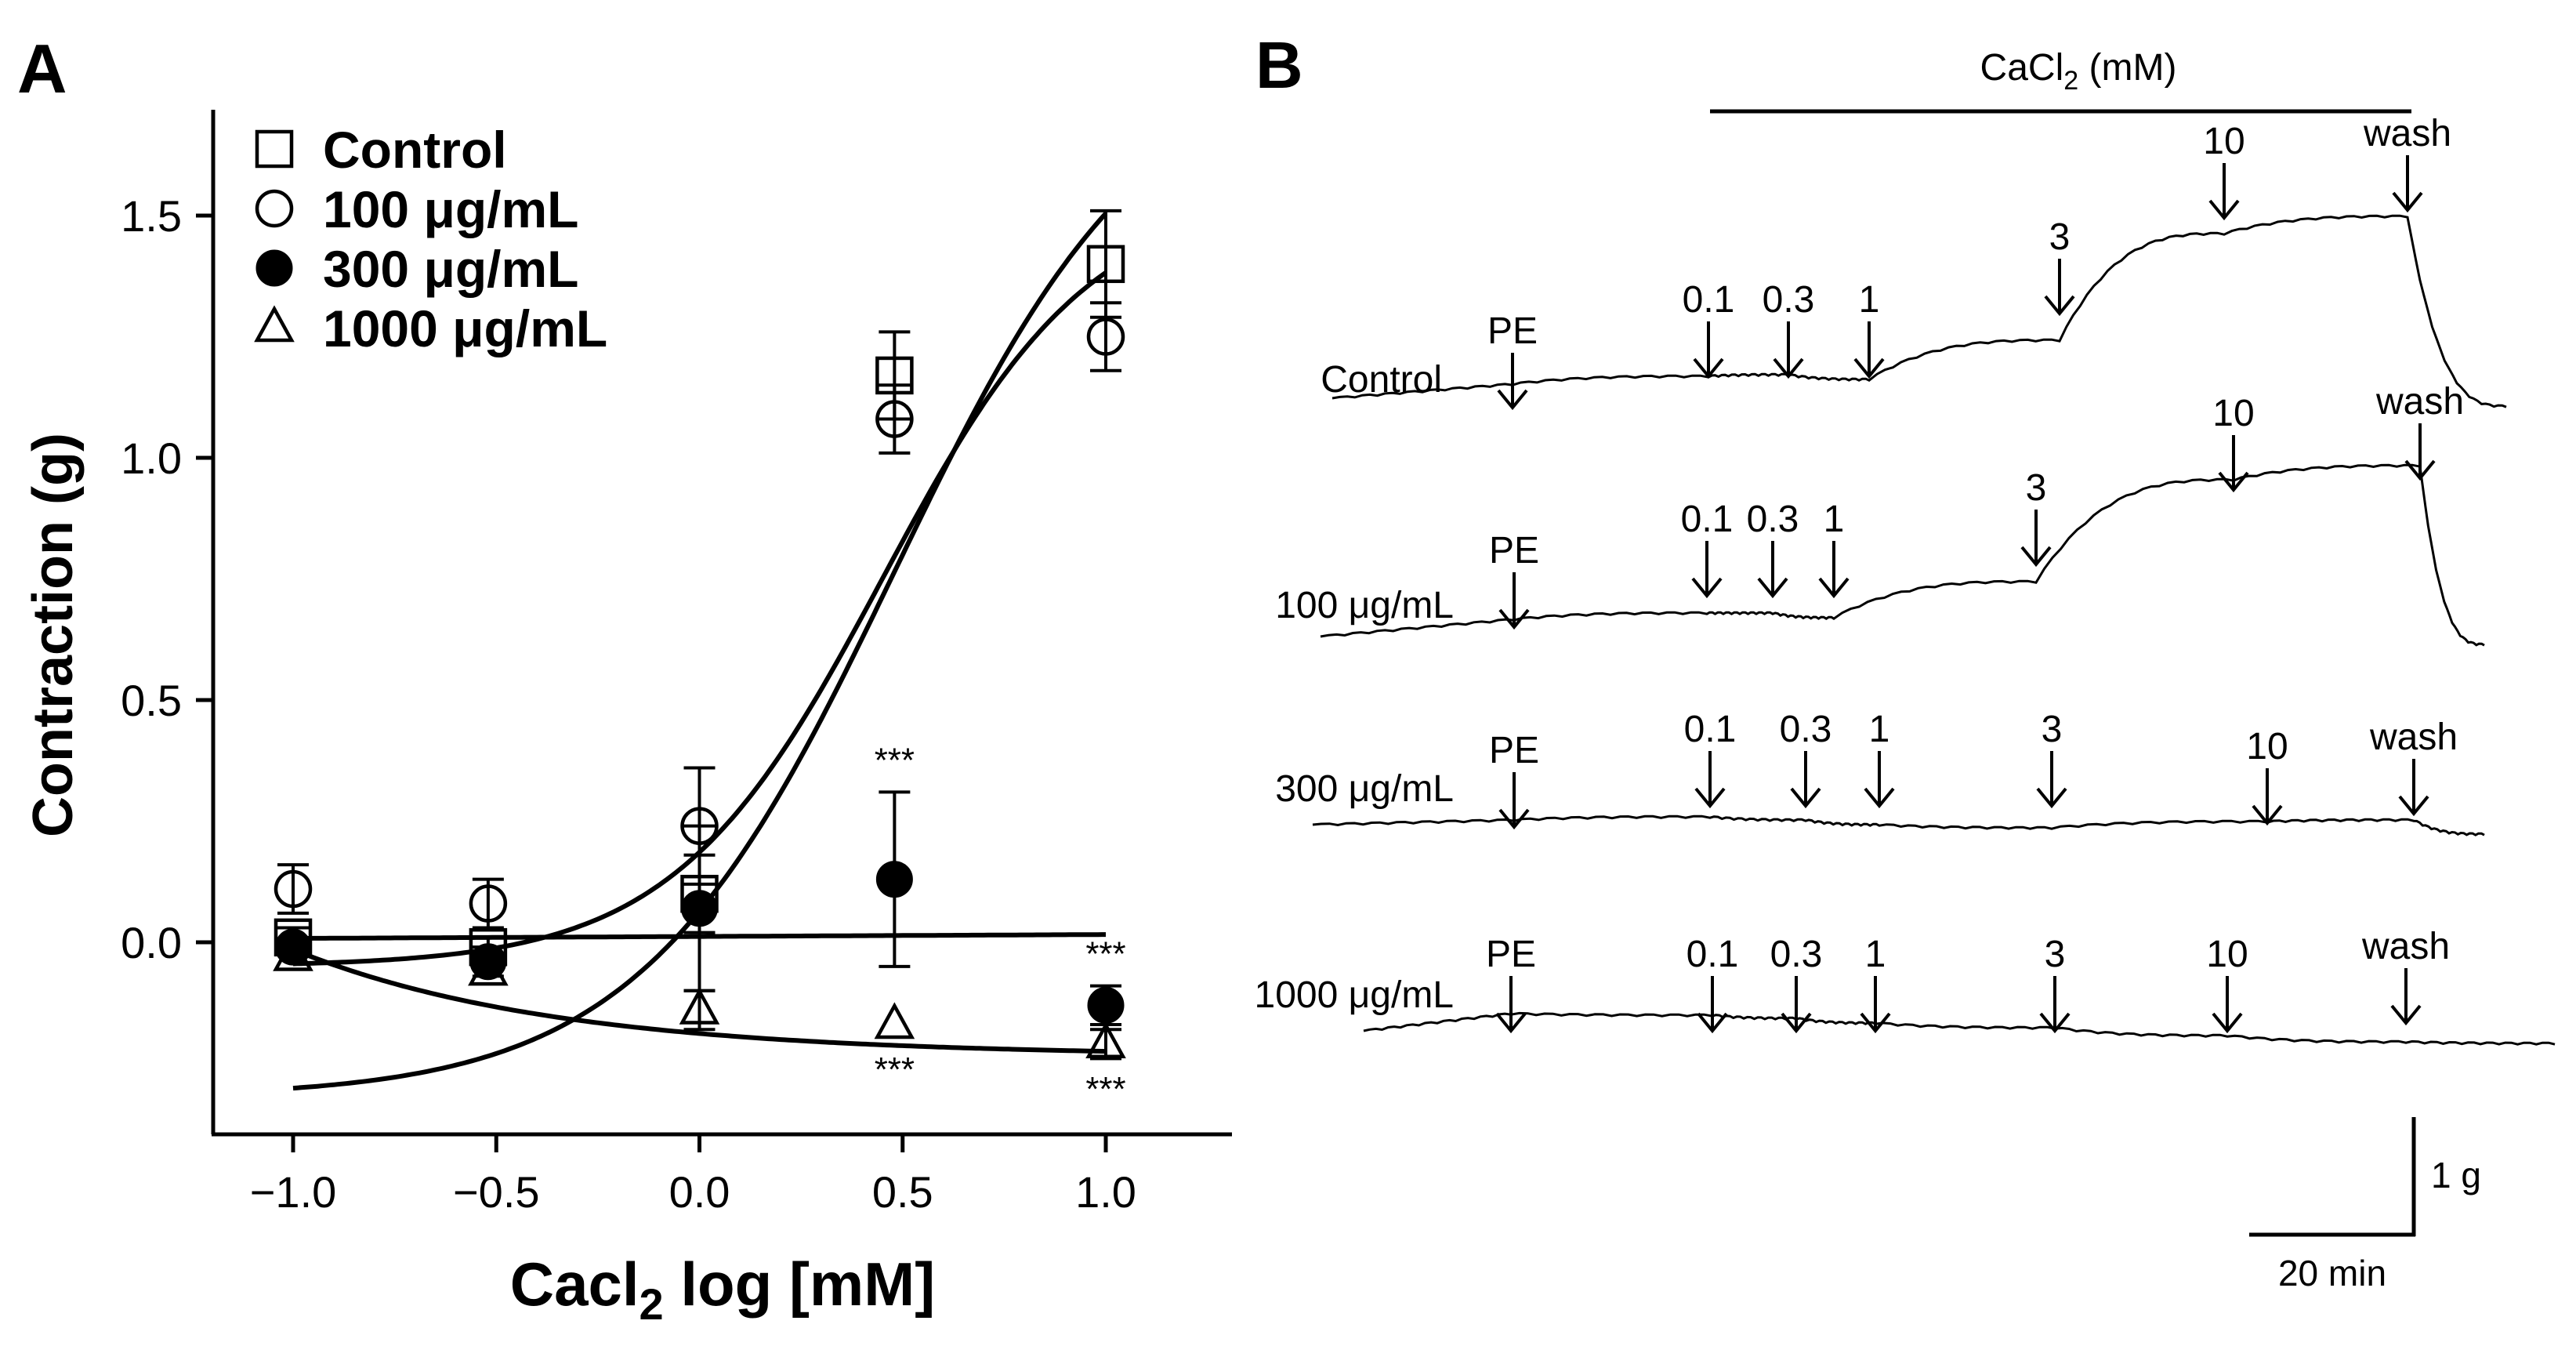 This screenshot has height=1346, width=2576. I want to click on y-tick-label: 1.5, so click(151, 216).